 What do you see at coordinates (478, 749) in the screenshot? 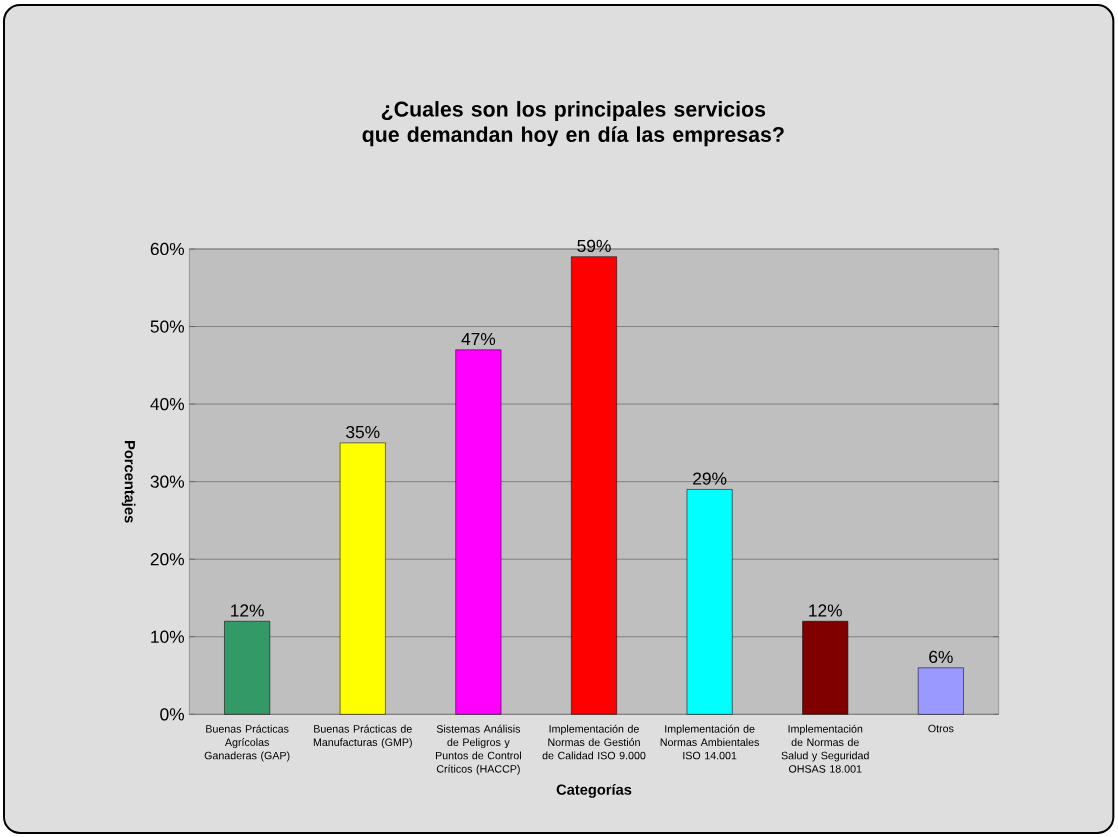
I see `x-tick-label: Sistemas Análisis de Peligros y Puntos de Control Críticos (HACCP)` at bounding box center [478, 749].